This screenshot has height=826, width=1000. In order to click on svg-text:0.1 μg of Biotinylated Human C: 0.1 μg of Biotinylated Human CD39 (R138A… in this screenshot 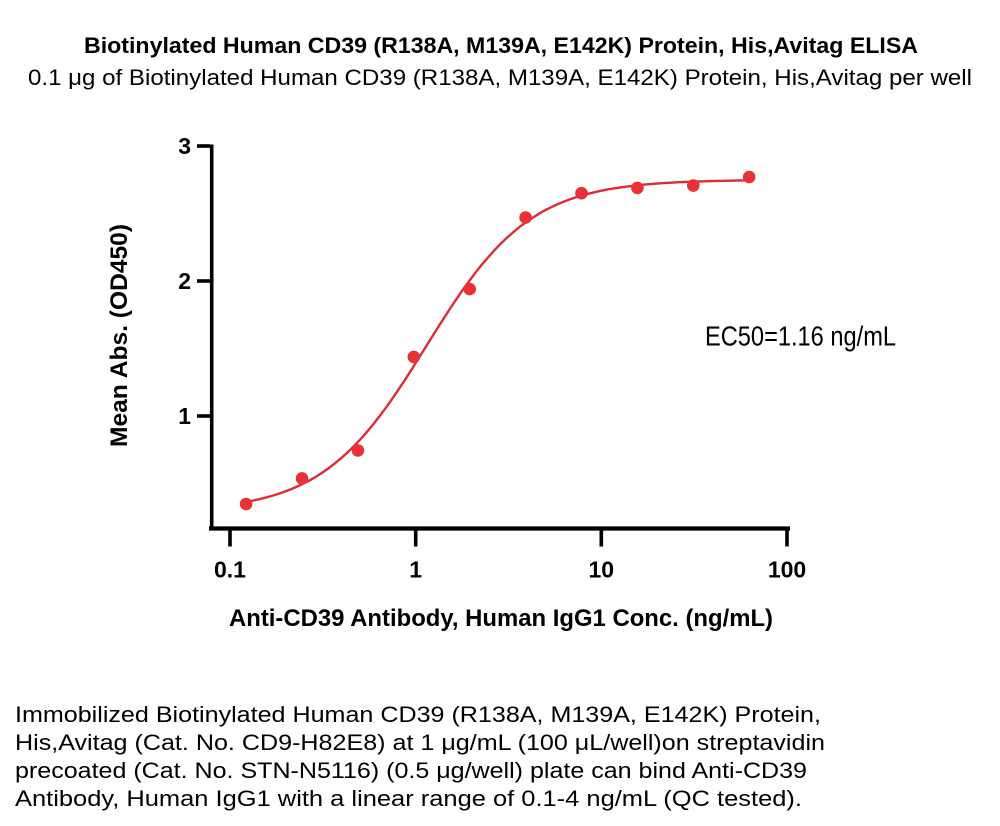, I will do `click(500, 77)`.